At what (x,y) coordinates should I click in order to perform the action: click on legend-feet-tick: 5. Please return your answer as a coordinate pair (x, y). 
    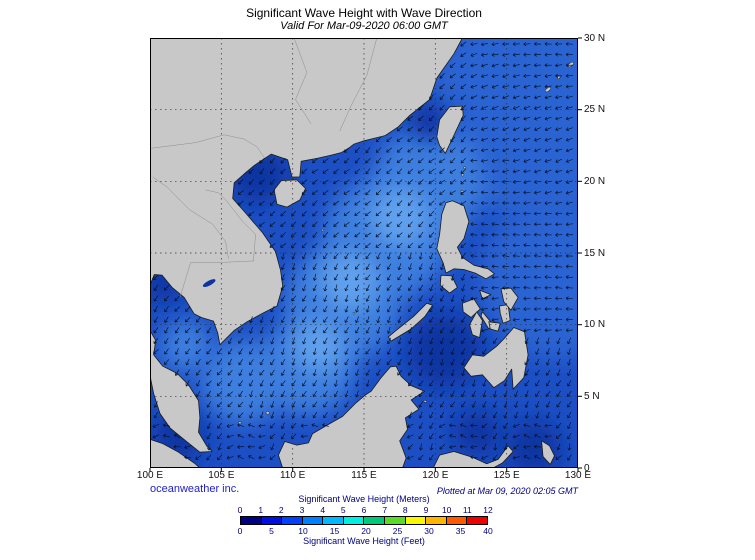
    Looking at the image, I should click on (271, 531).